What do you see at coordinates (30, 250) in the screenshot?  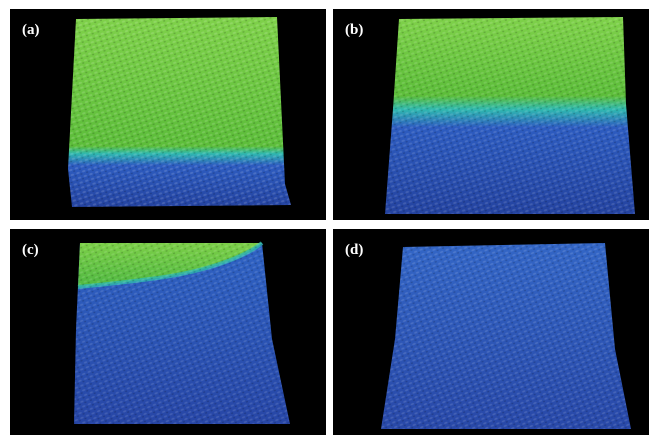 I see `panel-label-c: (c)` at bounding box center [30, 250].